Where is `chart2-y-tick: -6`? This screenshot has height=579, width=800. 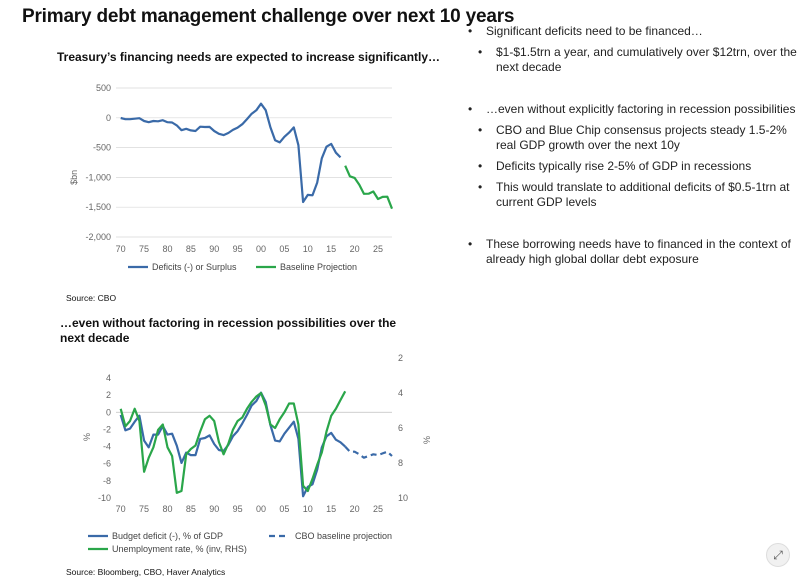 chart2-y-tick: -6 is located at coordinates (107, 464).